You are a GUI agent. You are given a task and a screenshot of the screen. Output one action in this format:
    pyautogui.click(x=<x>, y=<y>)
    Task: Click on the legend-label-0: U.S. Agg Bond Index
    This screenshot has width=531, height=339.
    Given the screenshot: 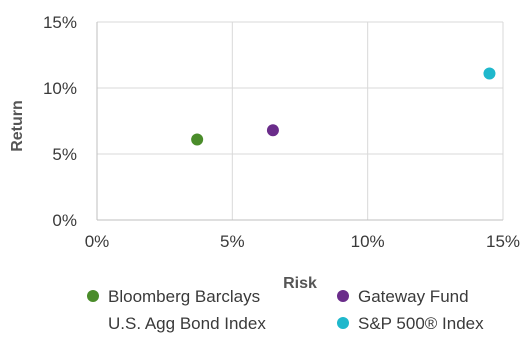 What is the action you would take?
    pyautogui.click(x=187, y=323)
    